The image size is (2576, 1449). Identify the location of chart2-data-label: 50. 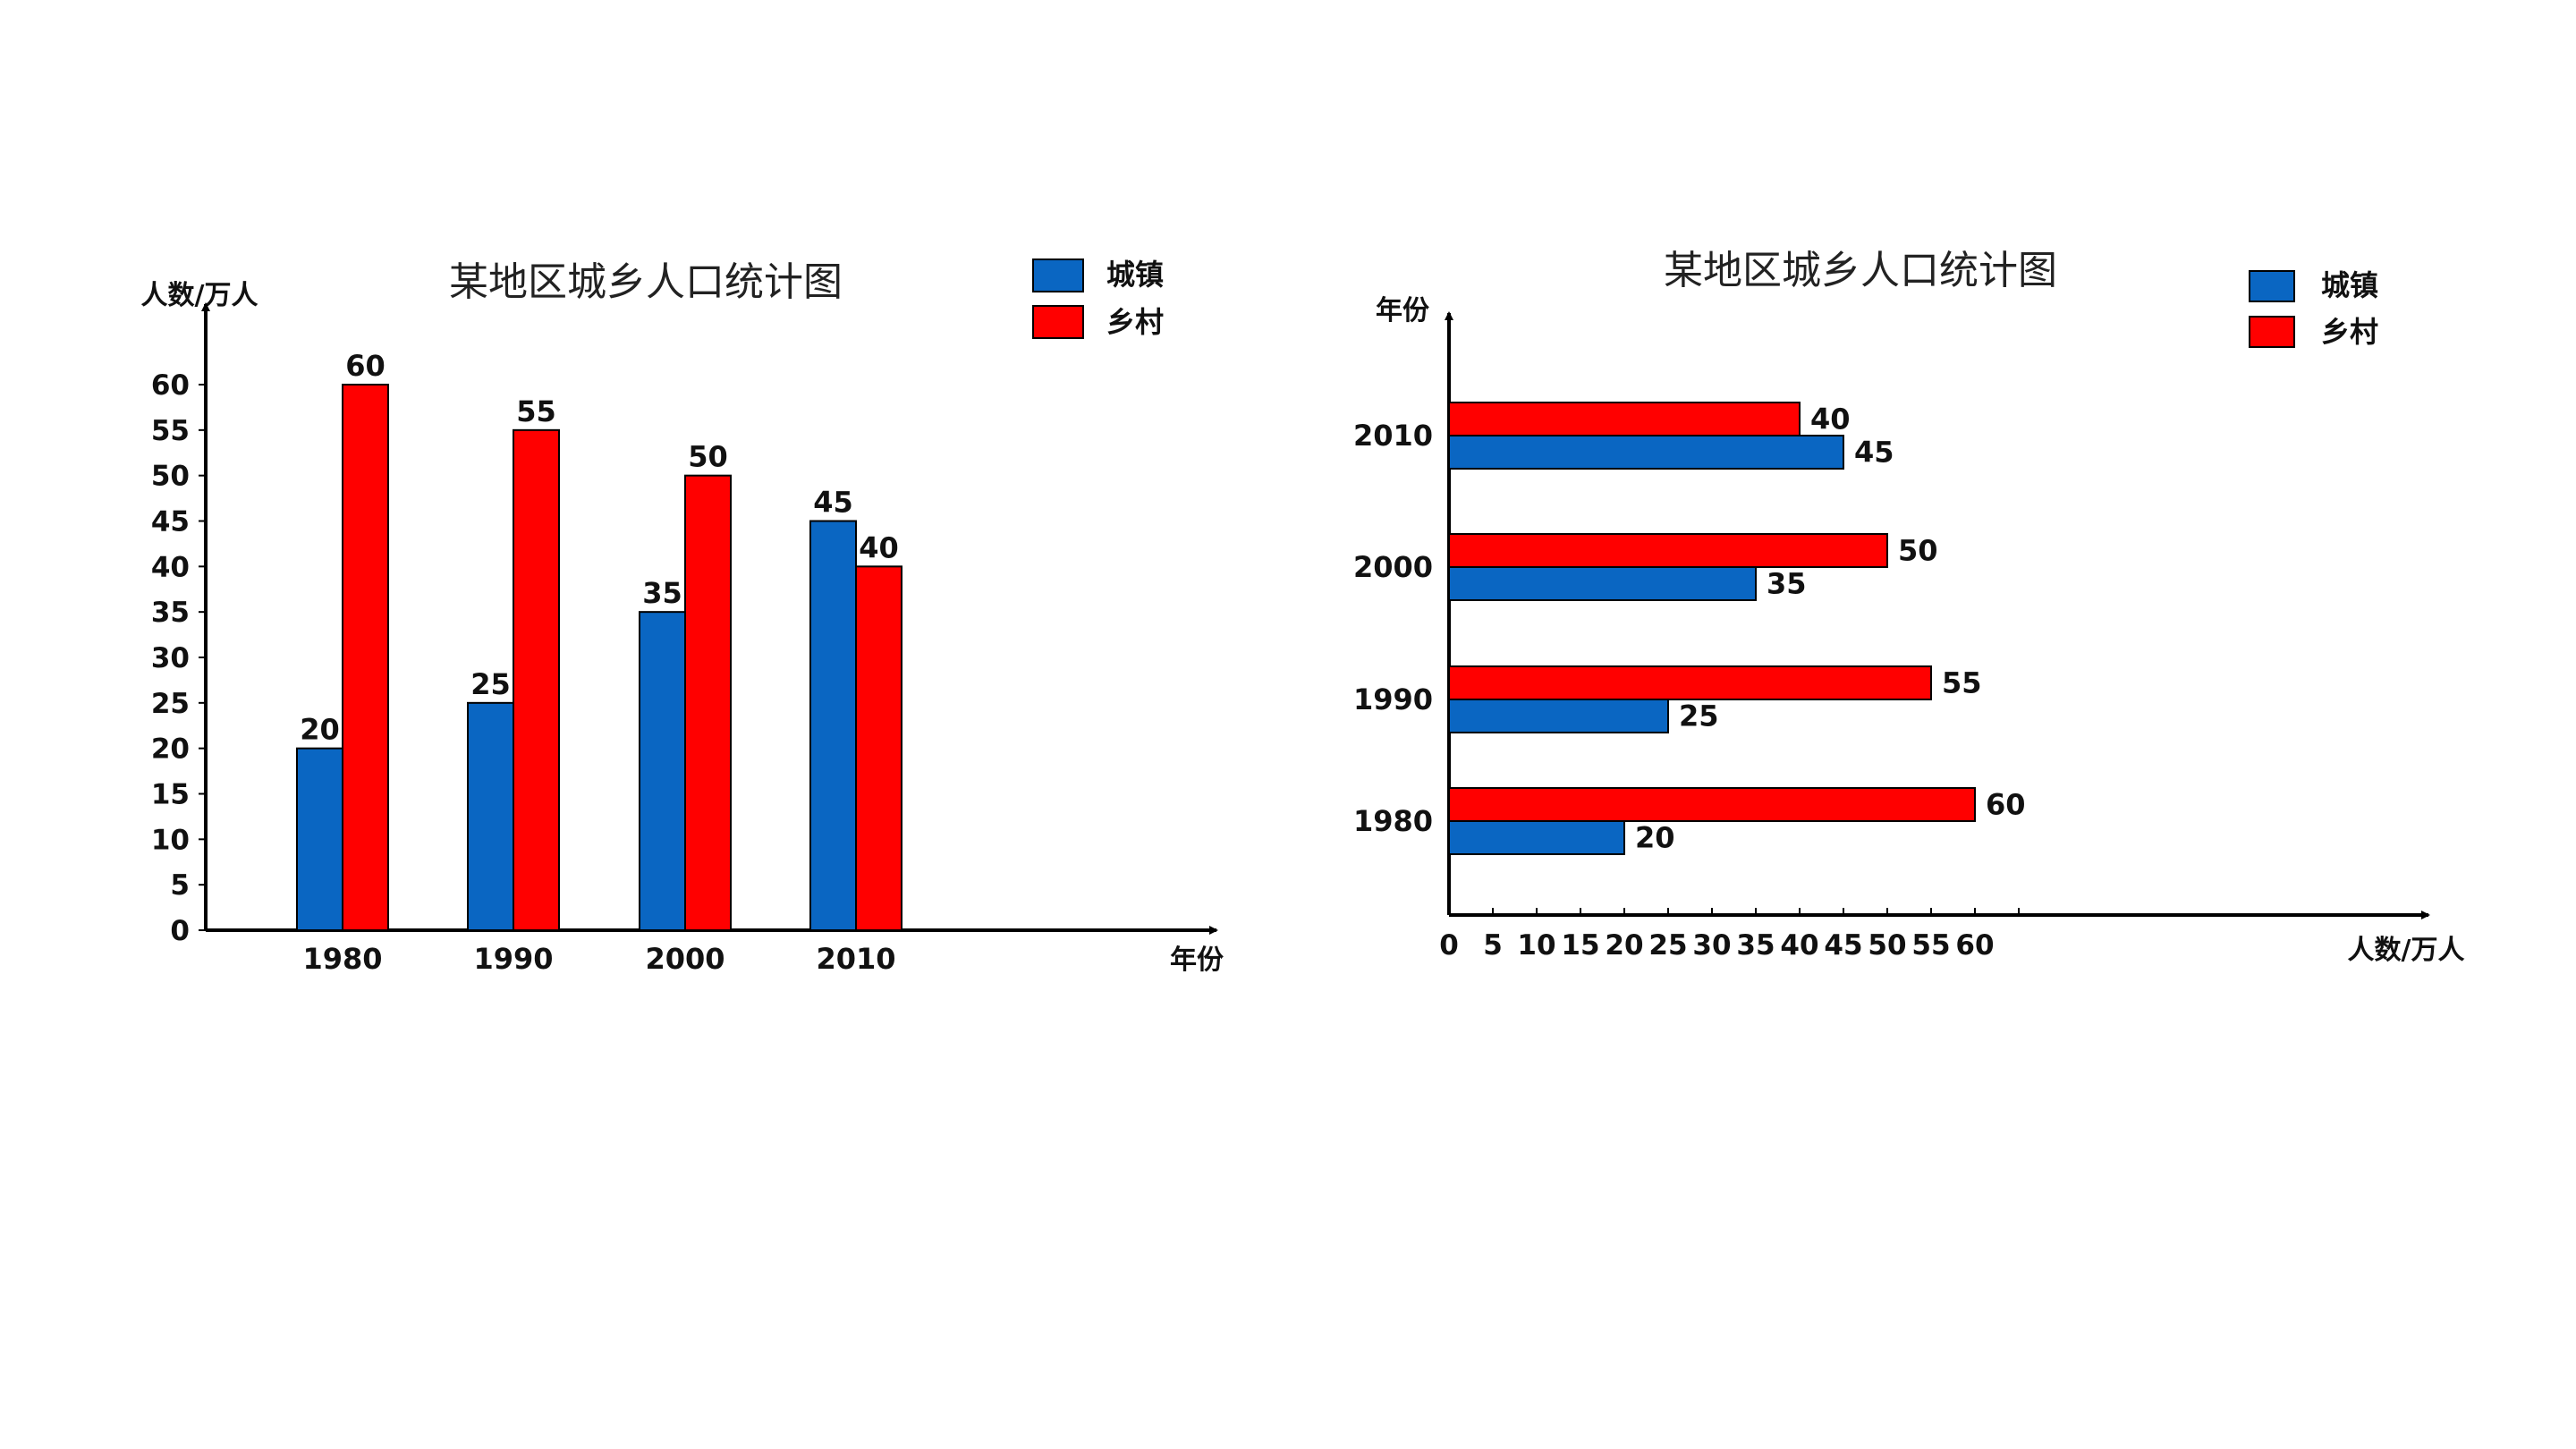
(1918, 551).